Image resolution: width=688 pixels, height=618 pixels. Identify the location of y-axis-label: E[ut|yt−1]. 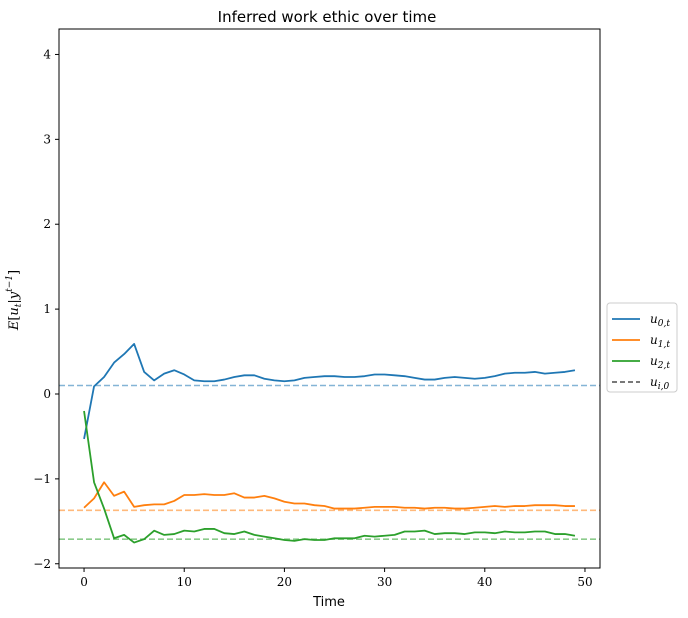
(14, 300).